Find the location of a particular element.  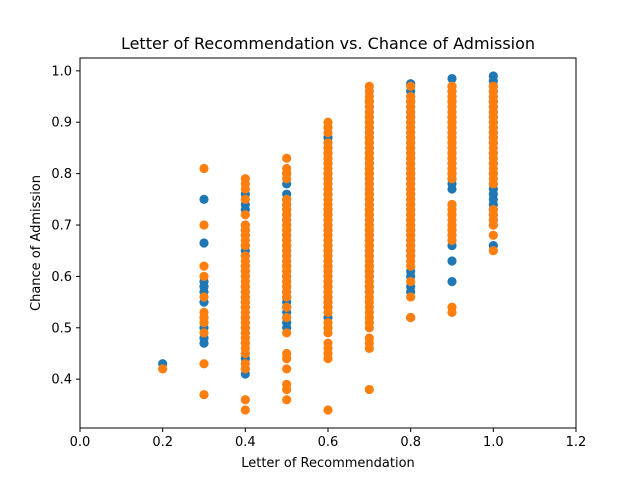

x-tick-label: 1.0 is located at coordinates (493, 442).